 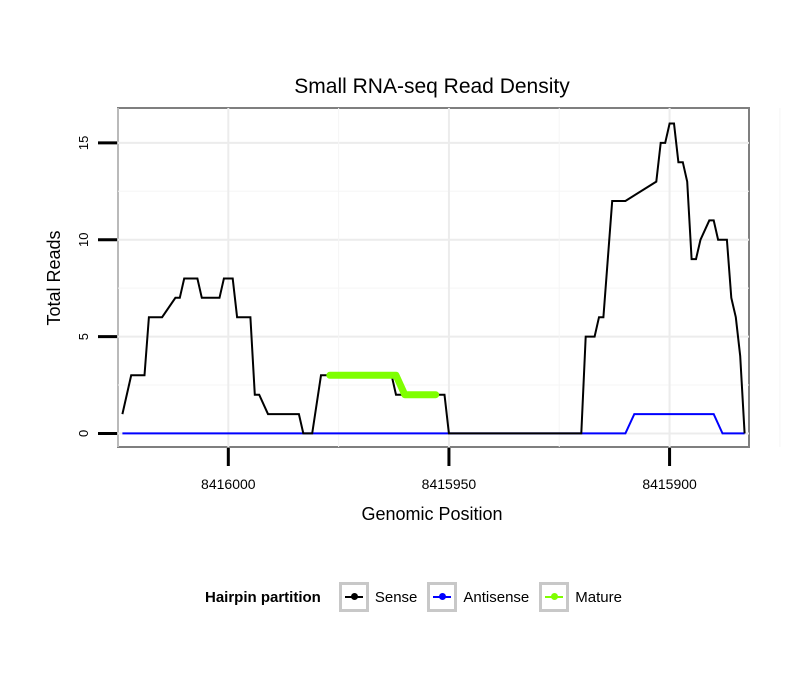 I want to click on x-tick-label: 8415900, so click(x=669, y=484).